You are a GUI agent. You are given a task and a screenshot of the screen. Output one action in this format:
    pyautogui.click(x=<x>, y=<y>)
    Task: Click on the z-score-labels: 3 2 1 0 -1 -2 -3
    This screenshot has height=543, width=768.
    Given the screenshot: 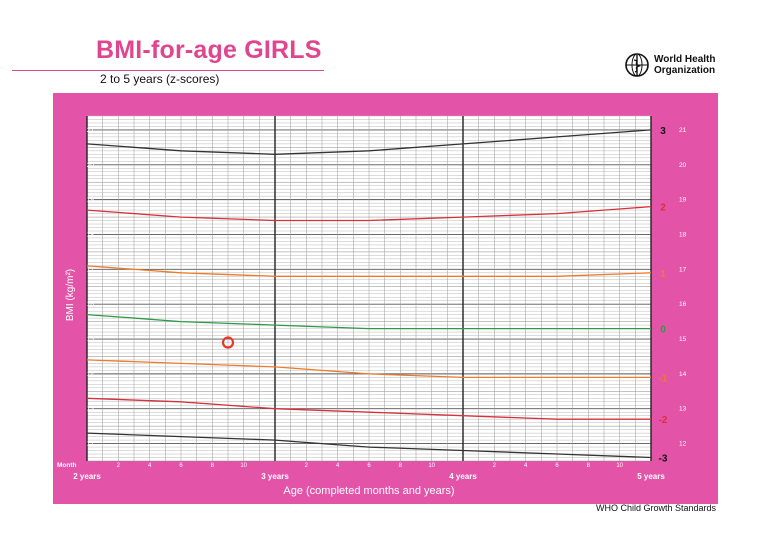 What is the action you would take?
    pyautogui.click(x=663, y=295)
    